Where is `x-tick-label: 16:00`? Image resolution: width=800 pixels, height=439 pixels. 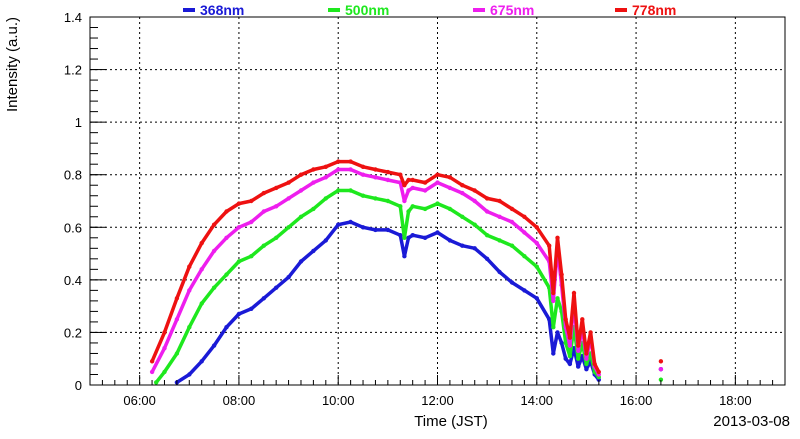
x-tick-label: 16:00 is located at coordinates (636, 400).